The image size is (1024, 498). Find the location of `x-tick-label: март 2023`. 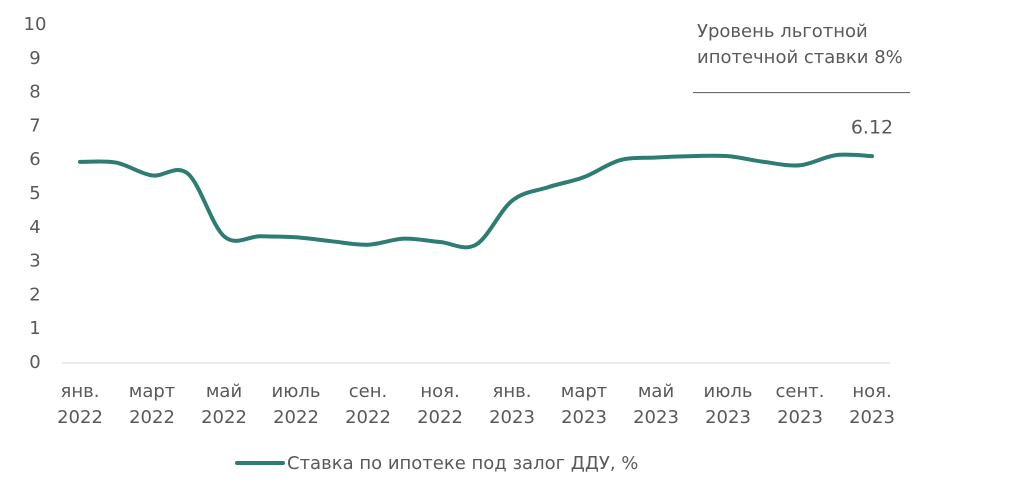

x-tick-label: март 2023 is located at coordinates (584, 404).